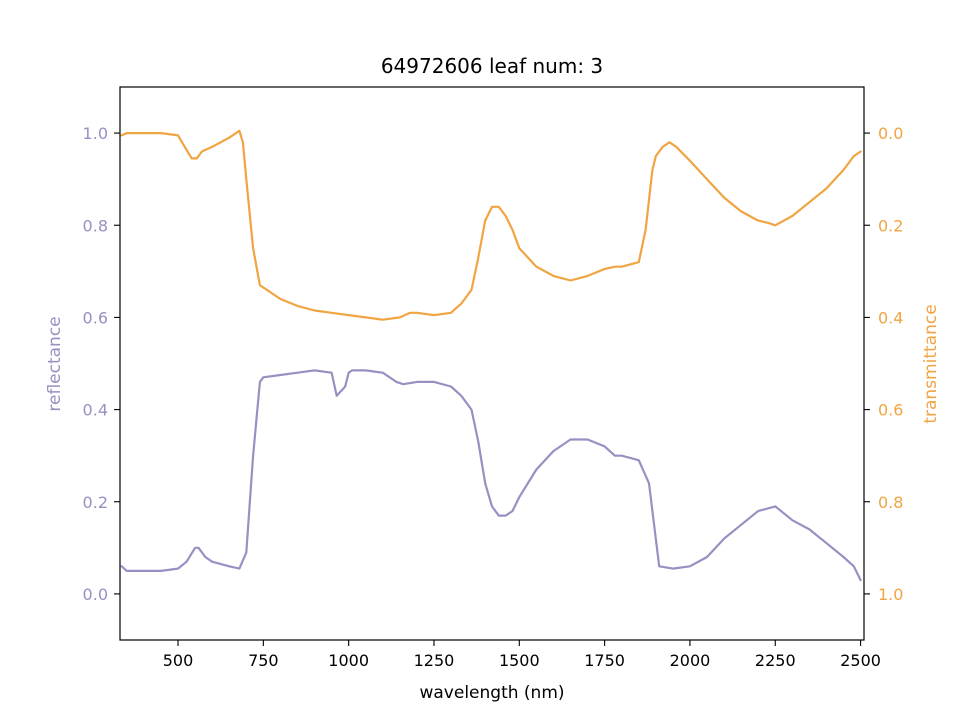 This screenshot has width=960, height=720. I want to click on x-tick-label: 2000, so click(690, 660).